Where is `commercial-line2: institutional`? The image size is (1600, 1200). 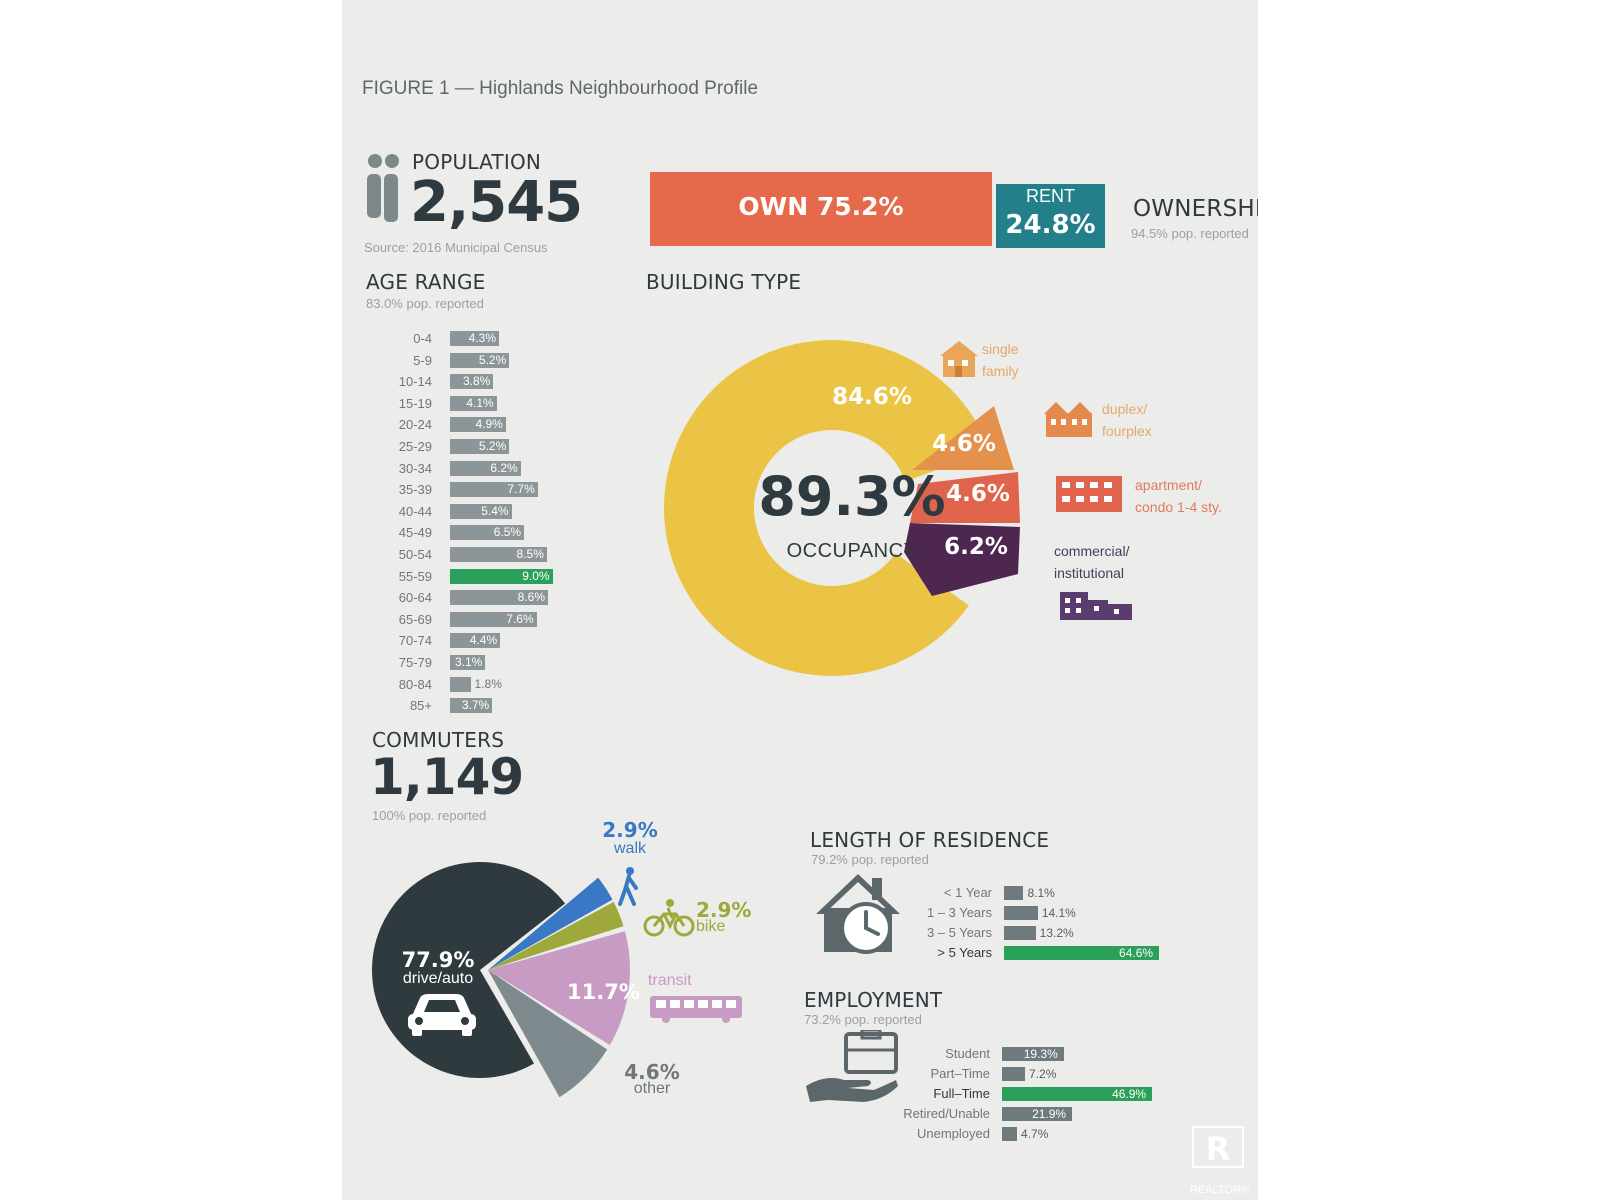
commercial-line2: institutional is located at coordinates (1089, 573).